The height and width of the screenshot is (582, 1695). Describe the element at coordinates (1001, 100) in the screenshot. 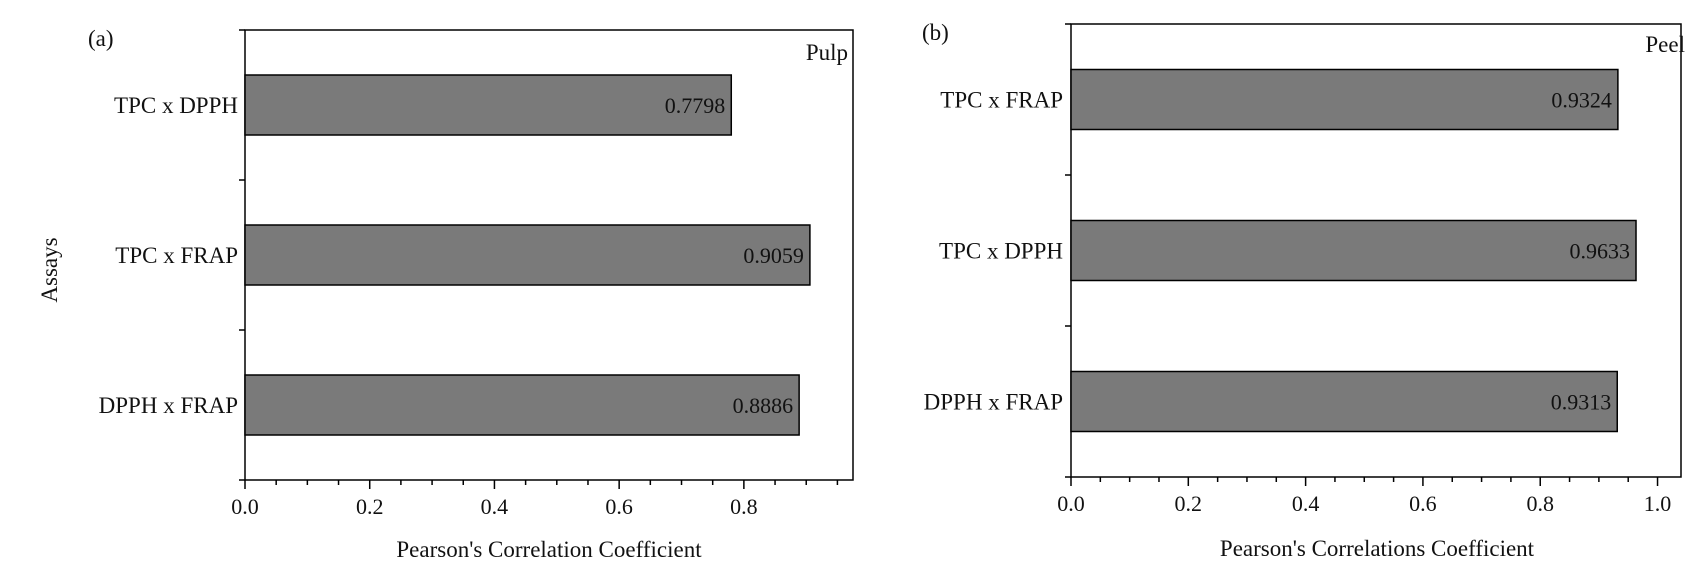

I see `panel-b-category-label-1: TPC x FRAP` at that location.